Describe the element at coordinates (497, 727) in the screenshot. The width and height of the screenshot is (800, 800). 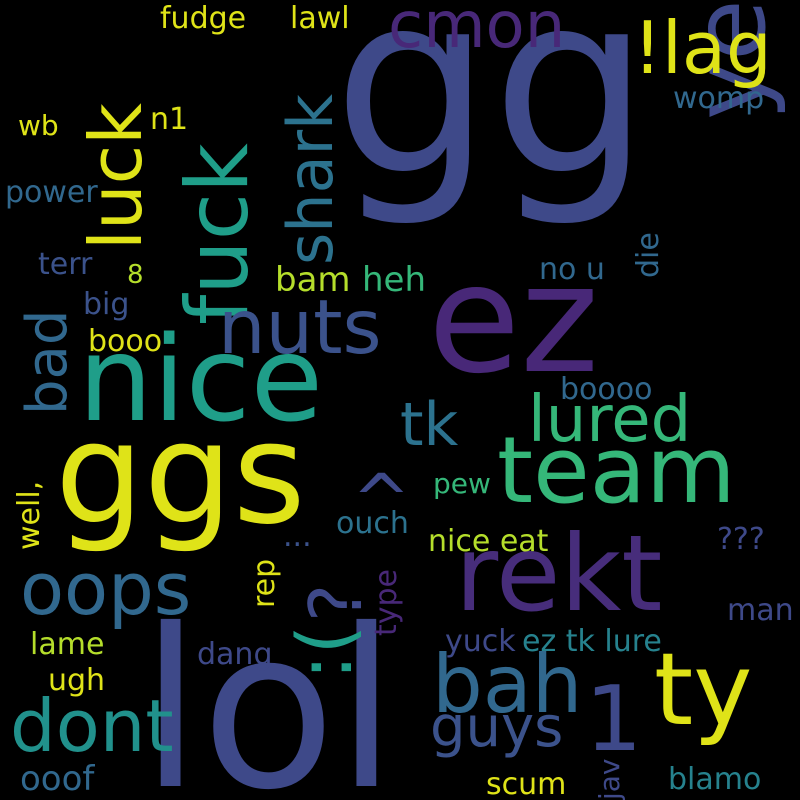
I see `word-guys: guys` at that location.